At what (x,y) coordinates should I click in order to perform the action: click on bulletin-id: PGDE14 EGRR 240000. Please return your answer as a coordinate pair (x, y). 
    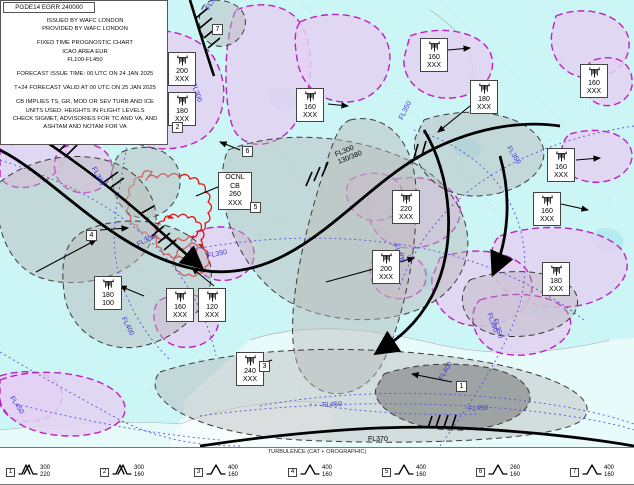
    Looking at the image, I should click on (49, 7).